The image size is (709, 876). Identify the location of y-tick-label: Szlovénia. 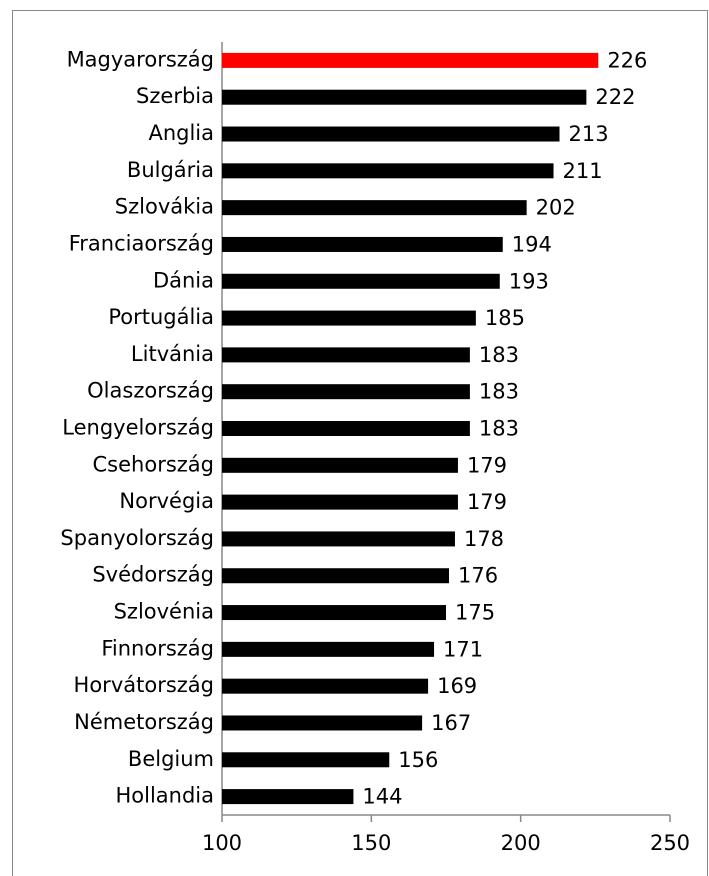
(164, 612).